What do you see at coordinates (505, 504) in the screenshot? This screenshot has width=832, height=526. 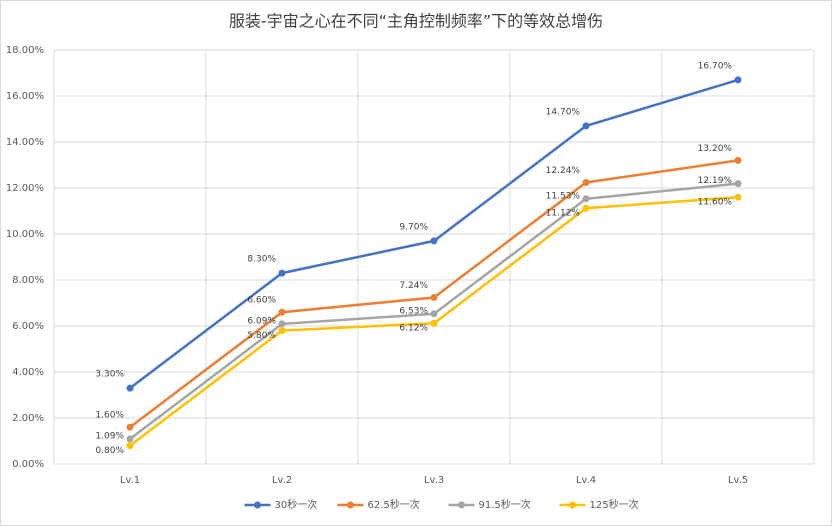 I see `legend-label: 91.5秒一次` at bounding box center [505, 504].